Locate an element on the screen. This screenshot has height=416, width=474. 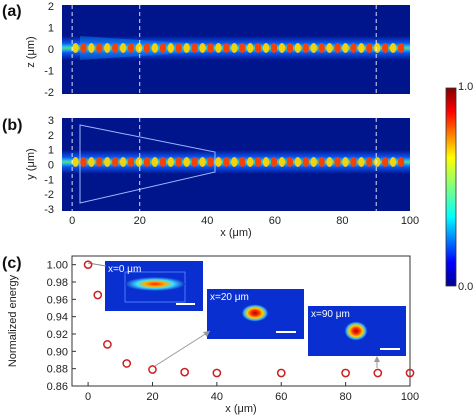
panel-b-x-tick-label: 20 is located at coordinates (140, 221).